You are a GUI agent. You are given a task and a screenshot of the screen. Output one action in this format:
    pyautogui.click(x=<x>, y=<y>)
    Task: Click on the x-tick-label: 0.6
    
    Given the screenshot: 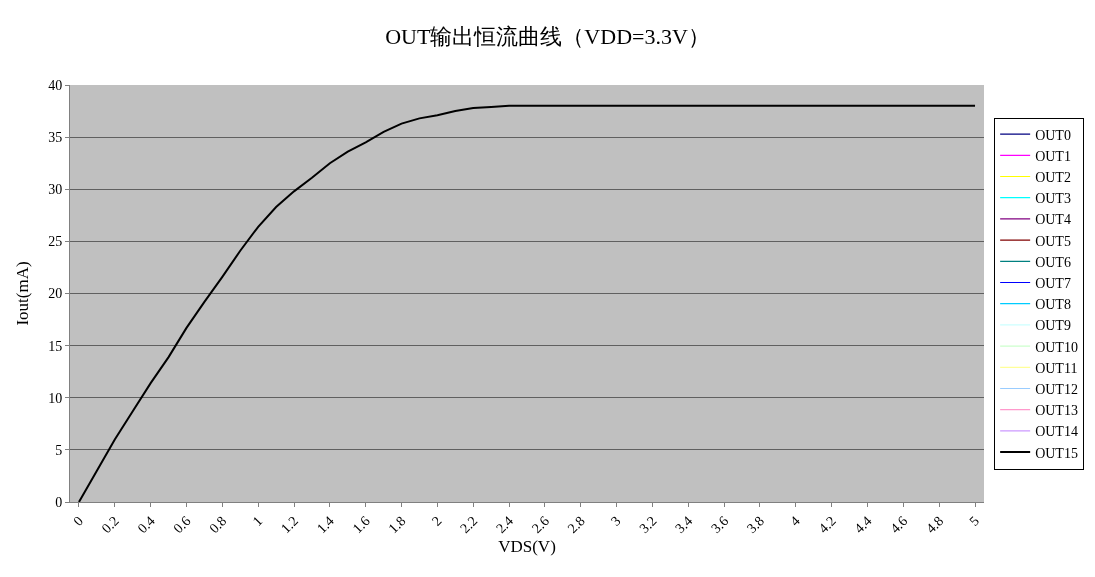 What is the action you would take?
    pyautogui.click(x=182, y=525)
    